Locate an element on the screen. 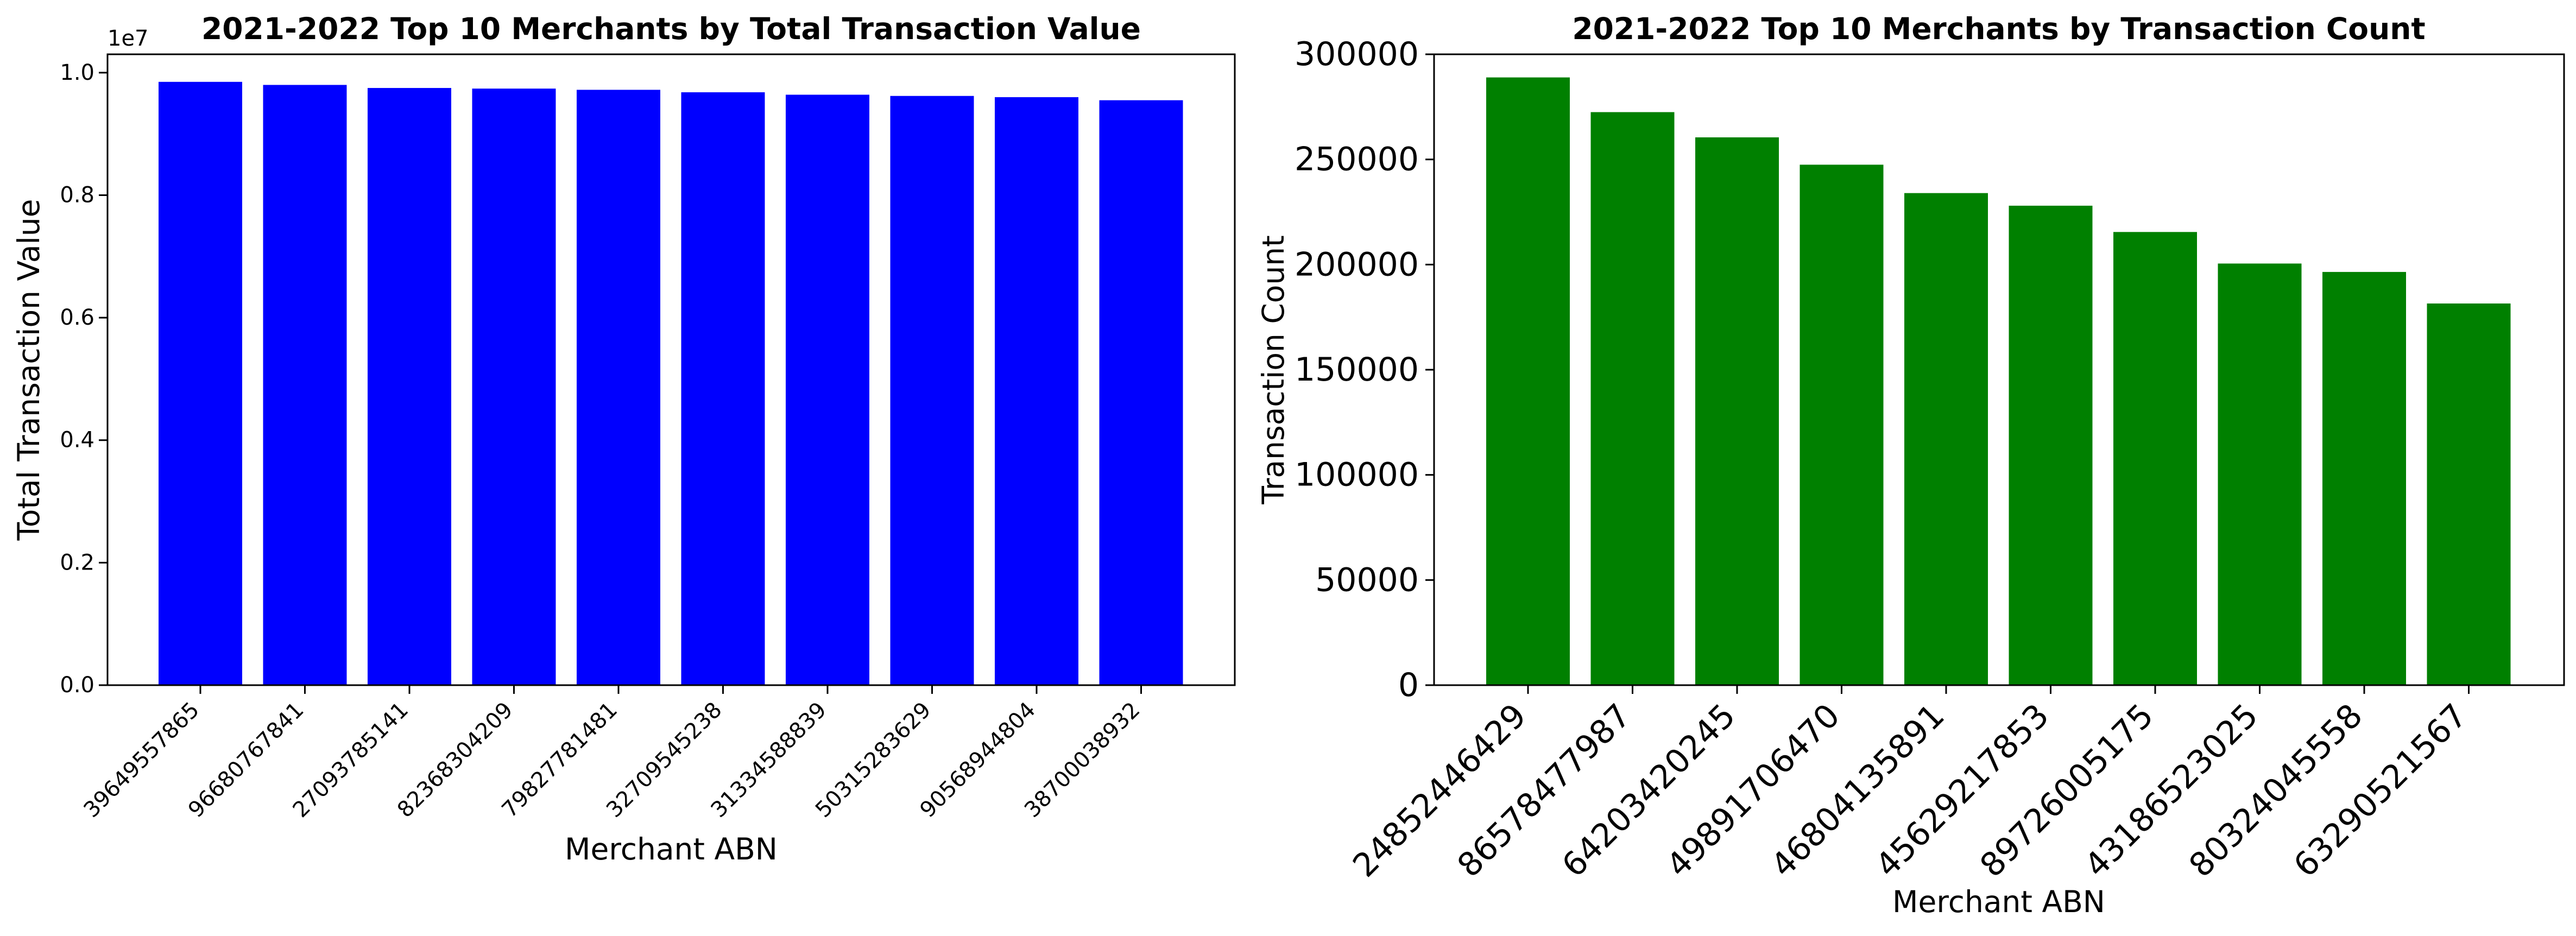 The height and width of the screenshot is (936, 2576). y-tick-label: 0.8 is located at coordinates (77, 194).